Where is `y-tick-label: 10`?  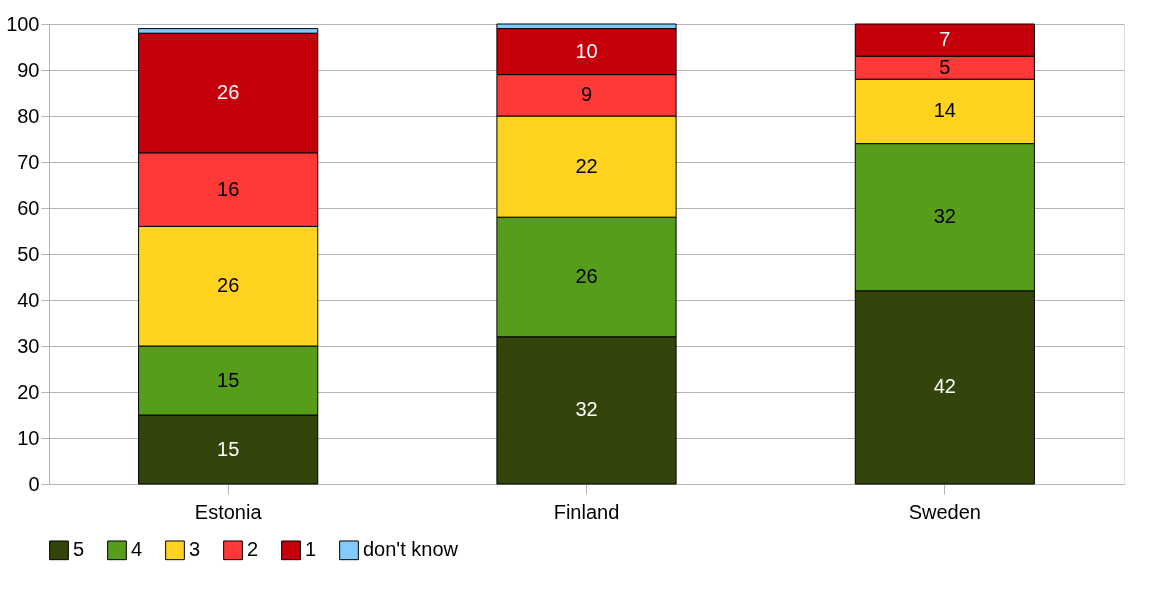
y-tick-label: 10 is located at coordinates (28, 437).